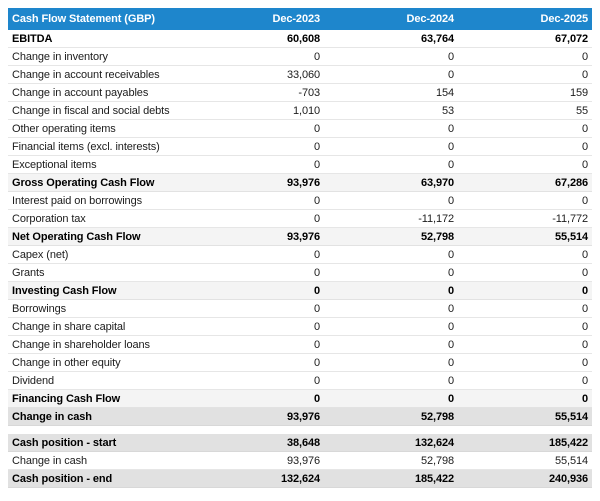 The height and width of the screenshot is (501, 600). I want to click on row-value-dec-2023: 33,060, so click(303, 74).